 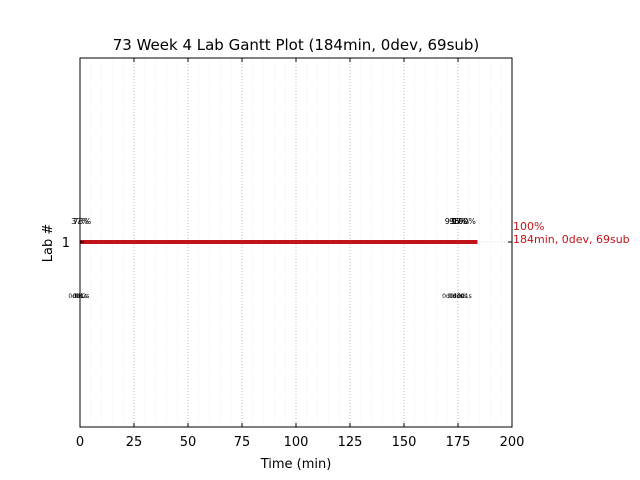 I want to click on x-tick-label: 125, so click(x=350, y=442).